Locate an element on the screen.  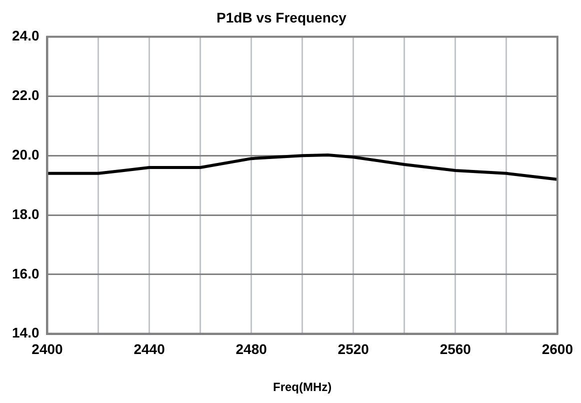
x-tick-label: 2480 is located at coordinates (252, 349).